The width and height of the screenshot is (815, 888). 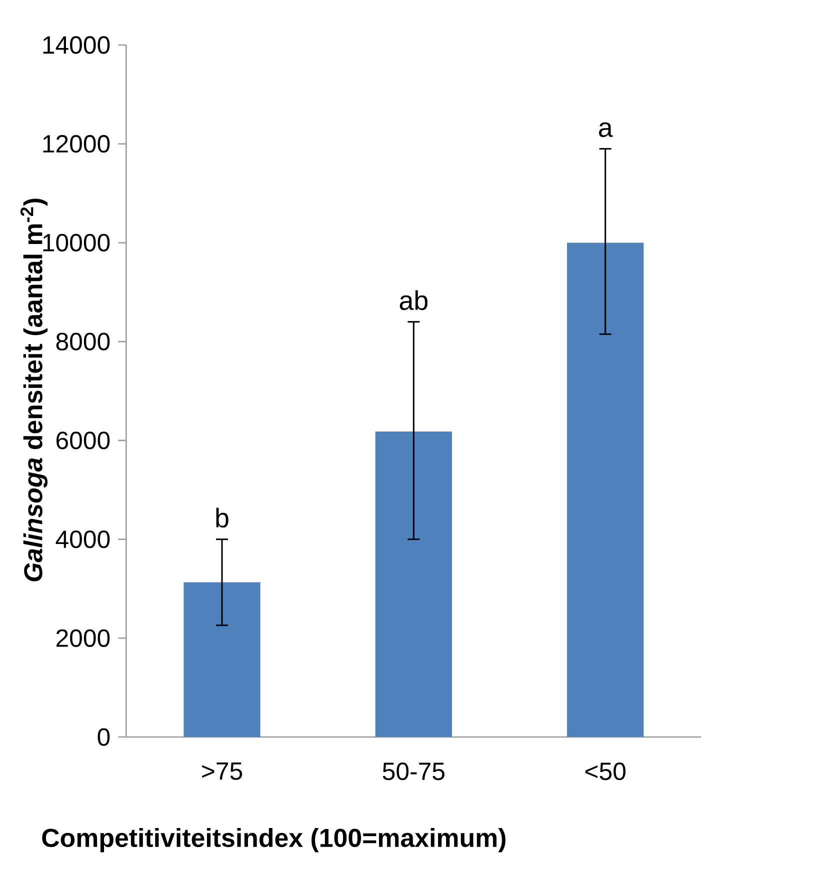 I want to click on y-tick-label: 8000, so click(x=83, y=341).